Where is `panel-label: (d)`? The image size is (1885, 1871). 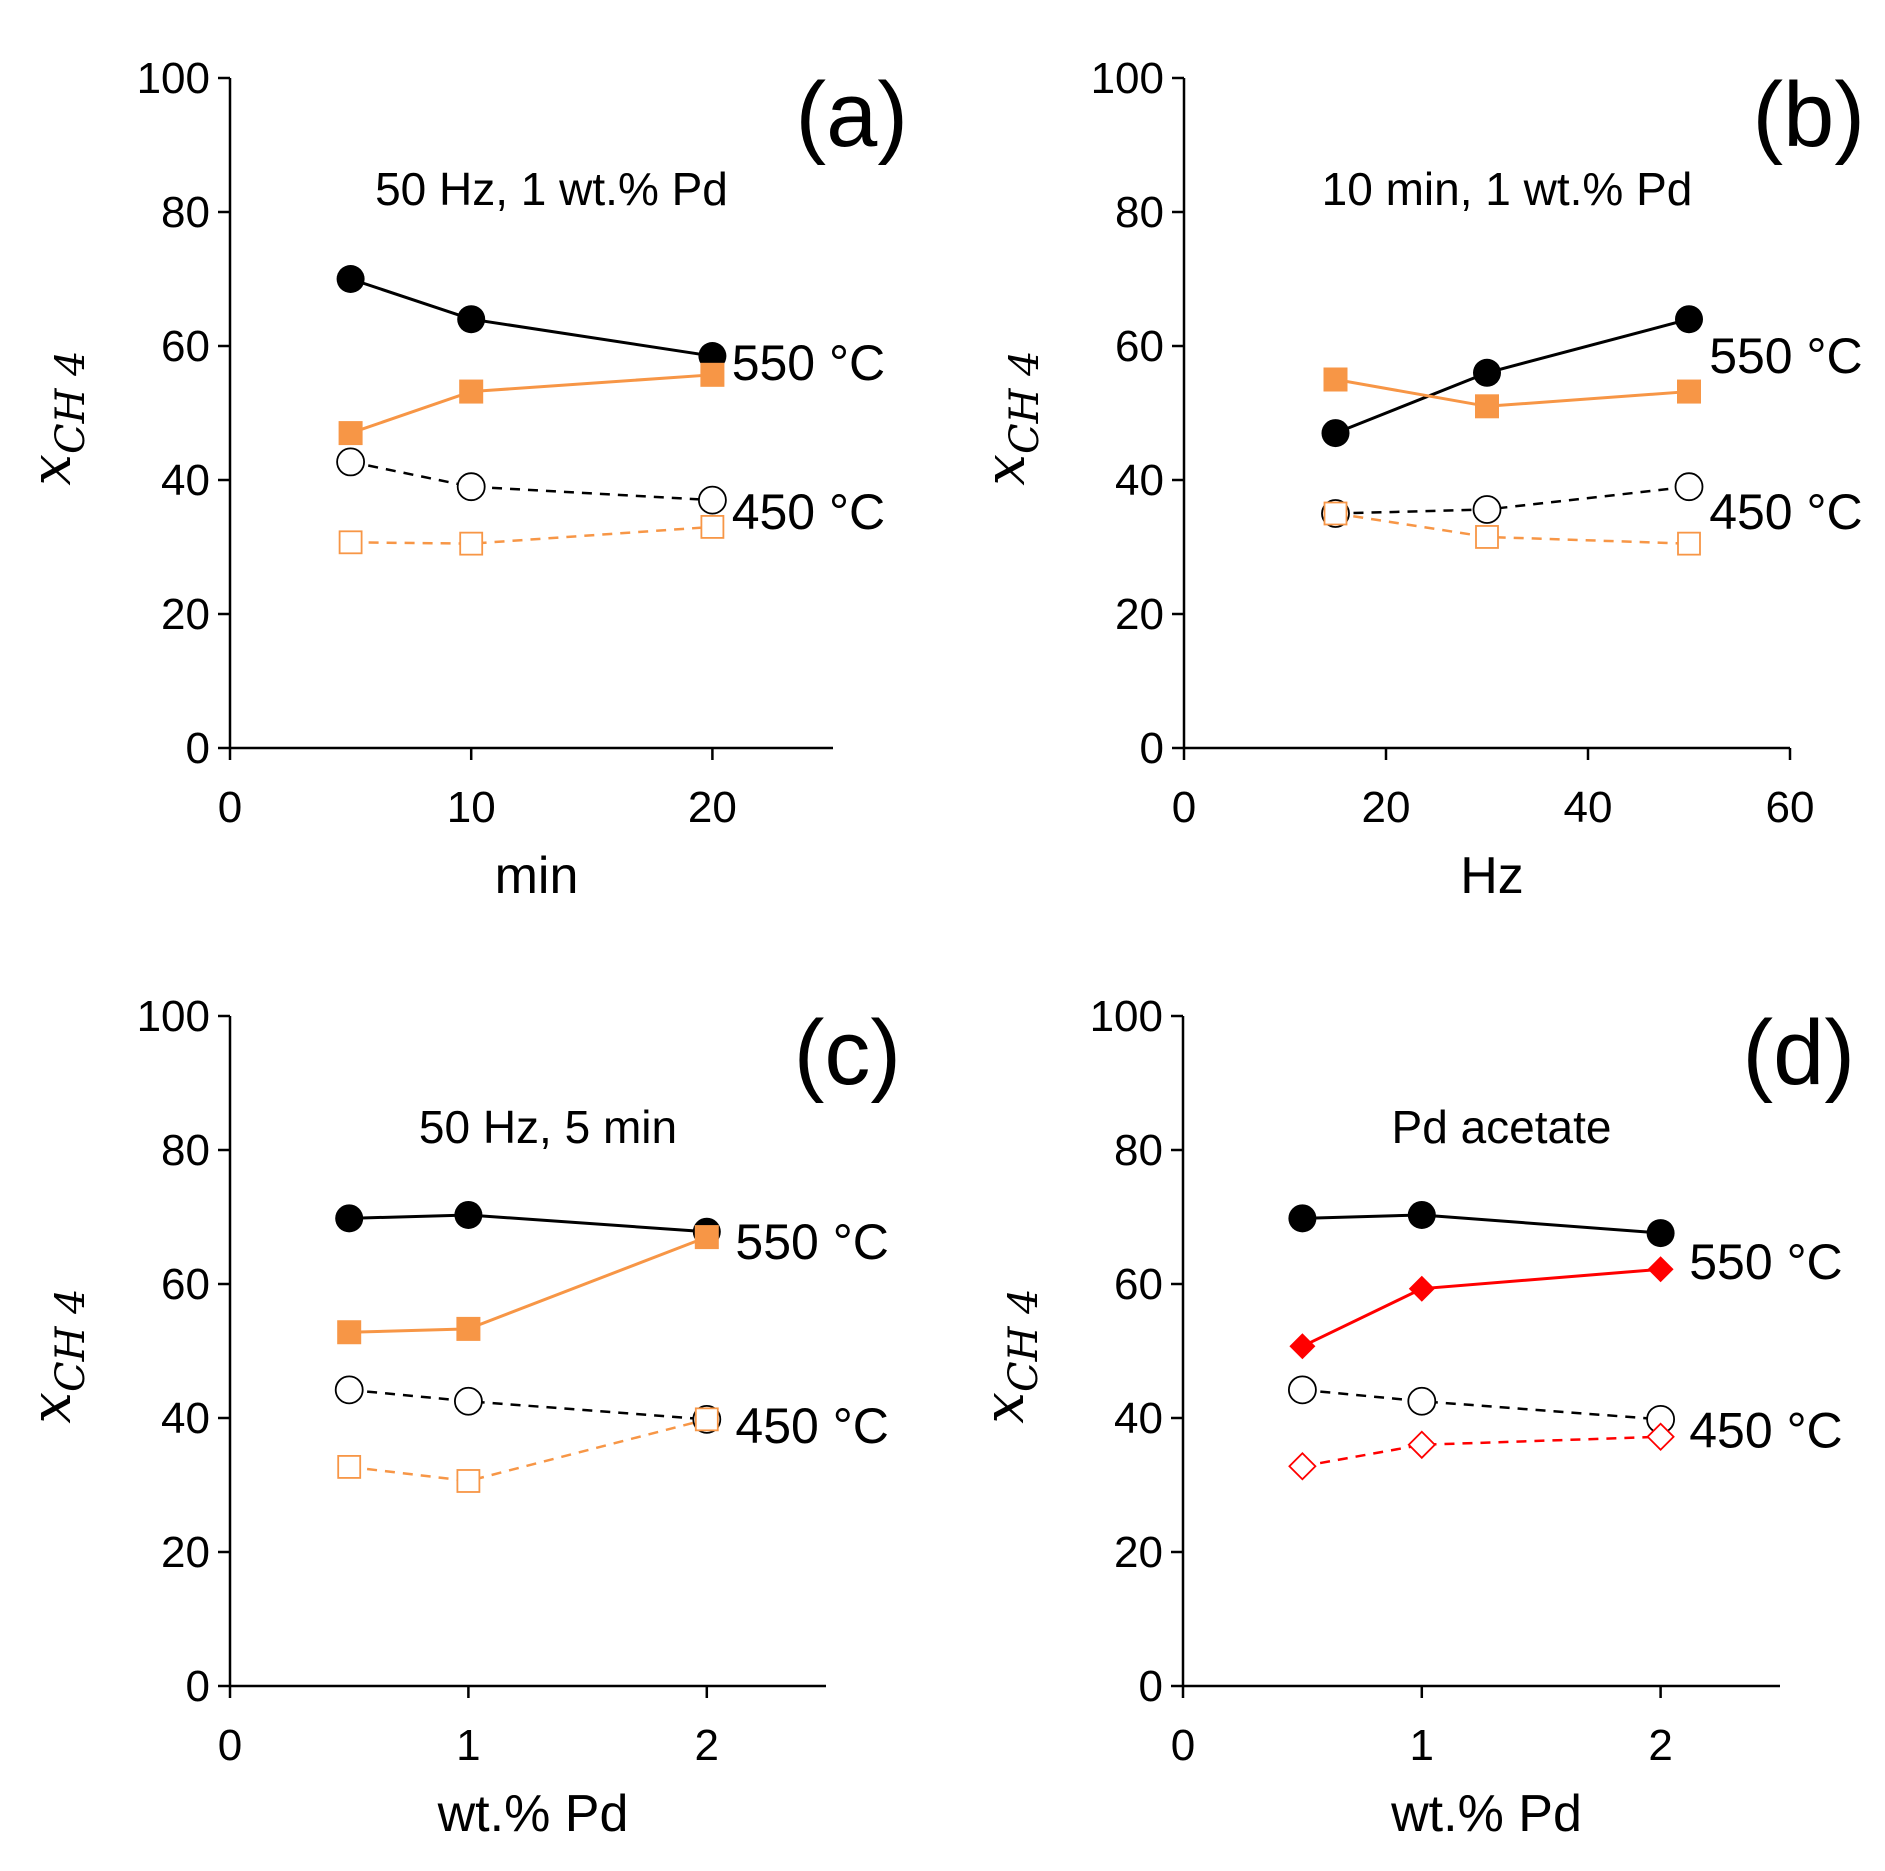
panel-label: (d) is located at coordinates (1799, 1053).